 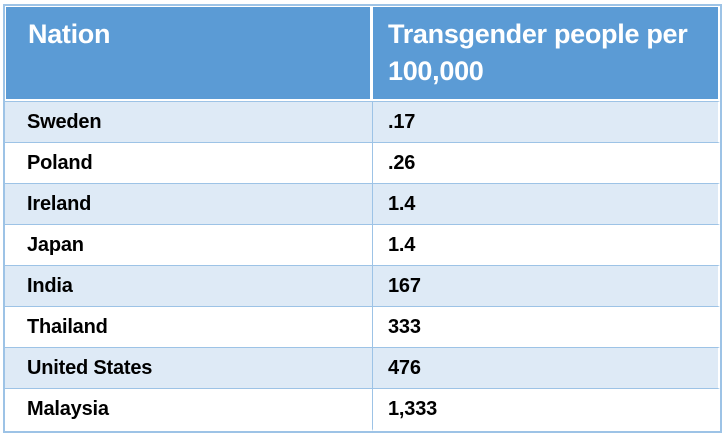 I want to click on table-row: Thailand 333, so click(x=362, y=327).